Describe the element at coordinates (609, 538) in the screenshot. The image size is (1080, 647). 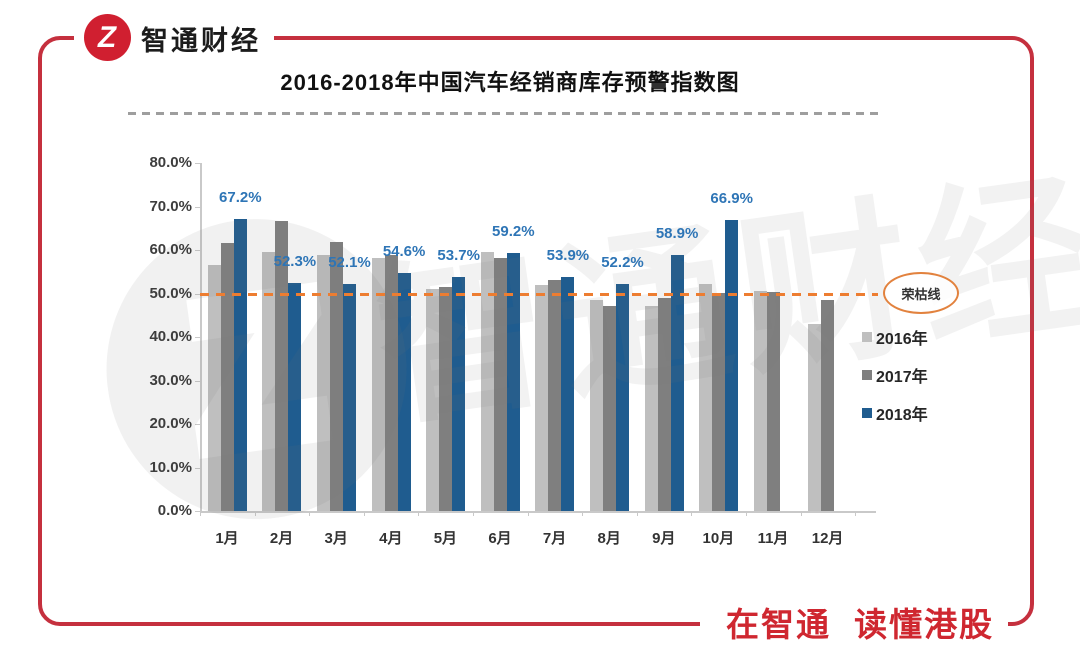
I see `x-axis-category-label: 8月` at that location.